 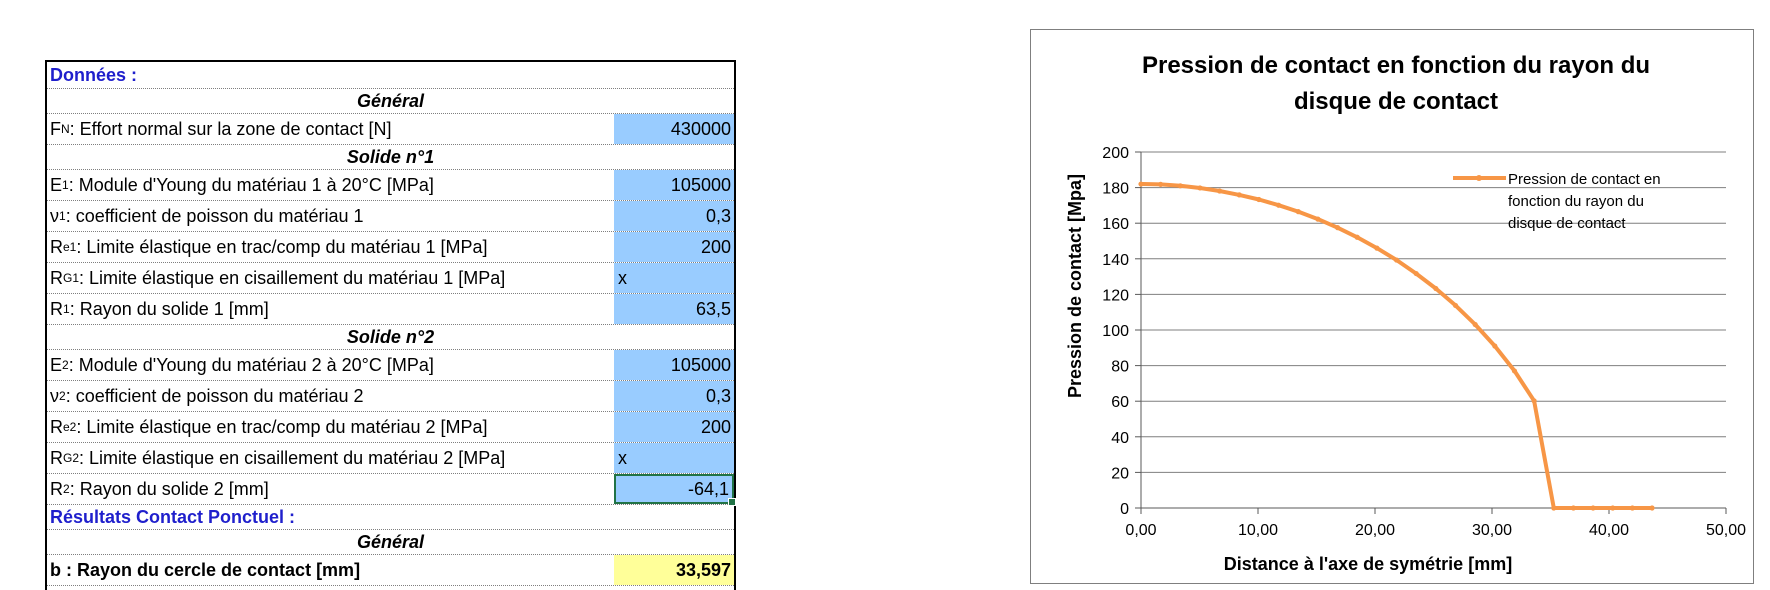 I want to click on row-general-2: Général, so click(x=390, y=542).